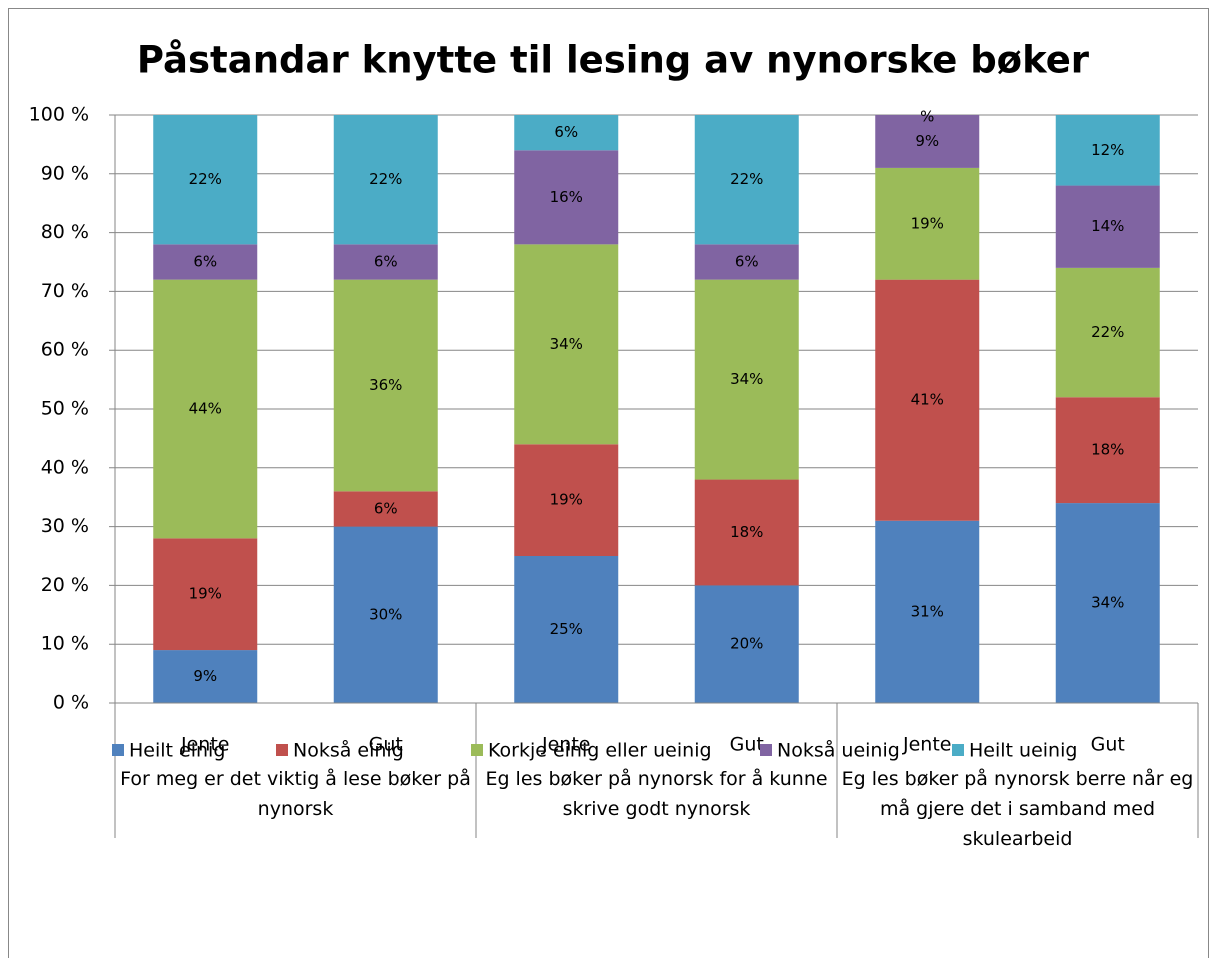 Image resolution: width=1214 pixels, height=958 pixels. What do you see at coordinates (348, 750) in the screenshot?
I see `legend-label: Nokså einig` at bounding box center [348, 750].